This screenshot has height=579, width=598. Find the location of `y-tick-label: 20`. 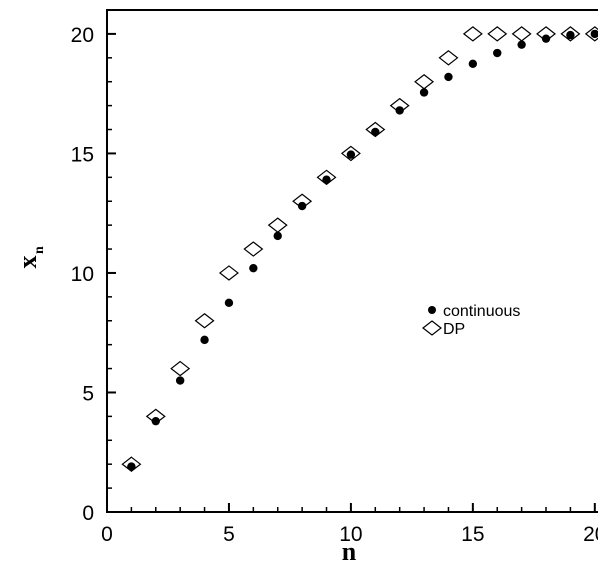

y-tick-label: 20 is located at coordinates (82, 35).